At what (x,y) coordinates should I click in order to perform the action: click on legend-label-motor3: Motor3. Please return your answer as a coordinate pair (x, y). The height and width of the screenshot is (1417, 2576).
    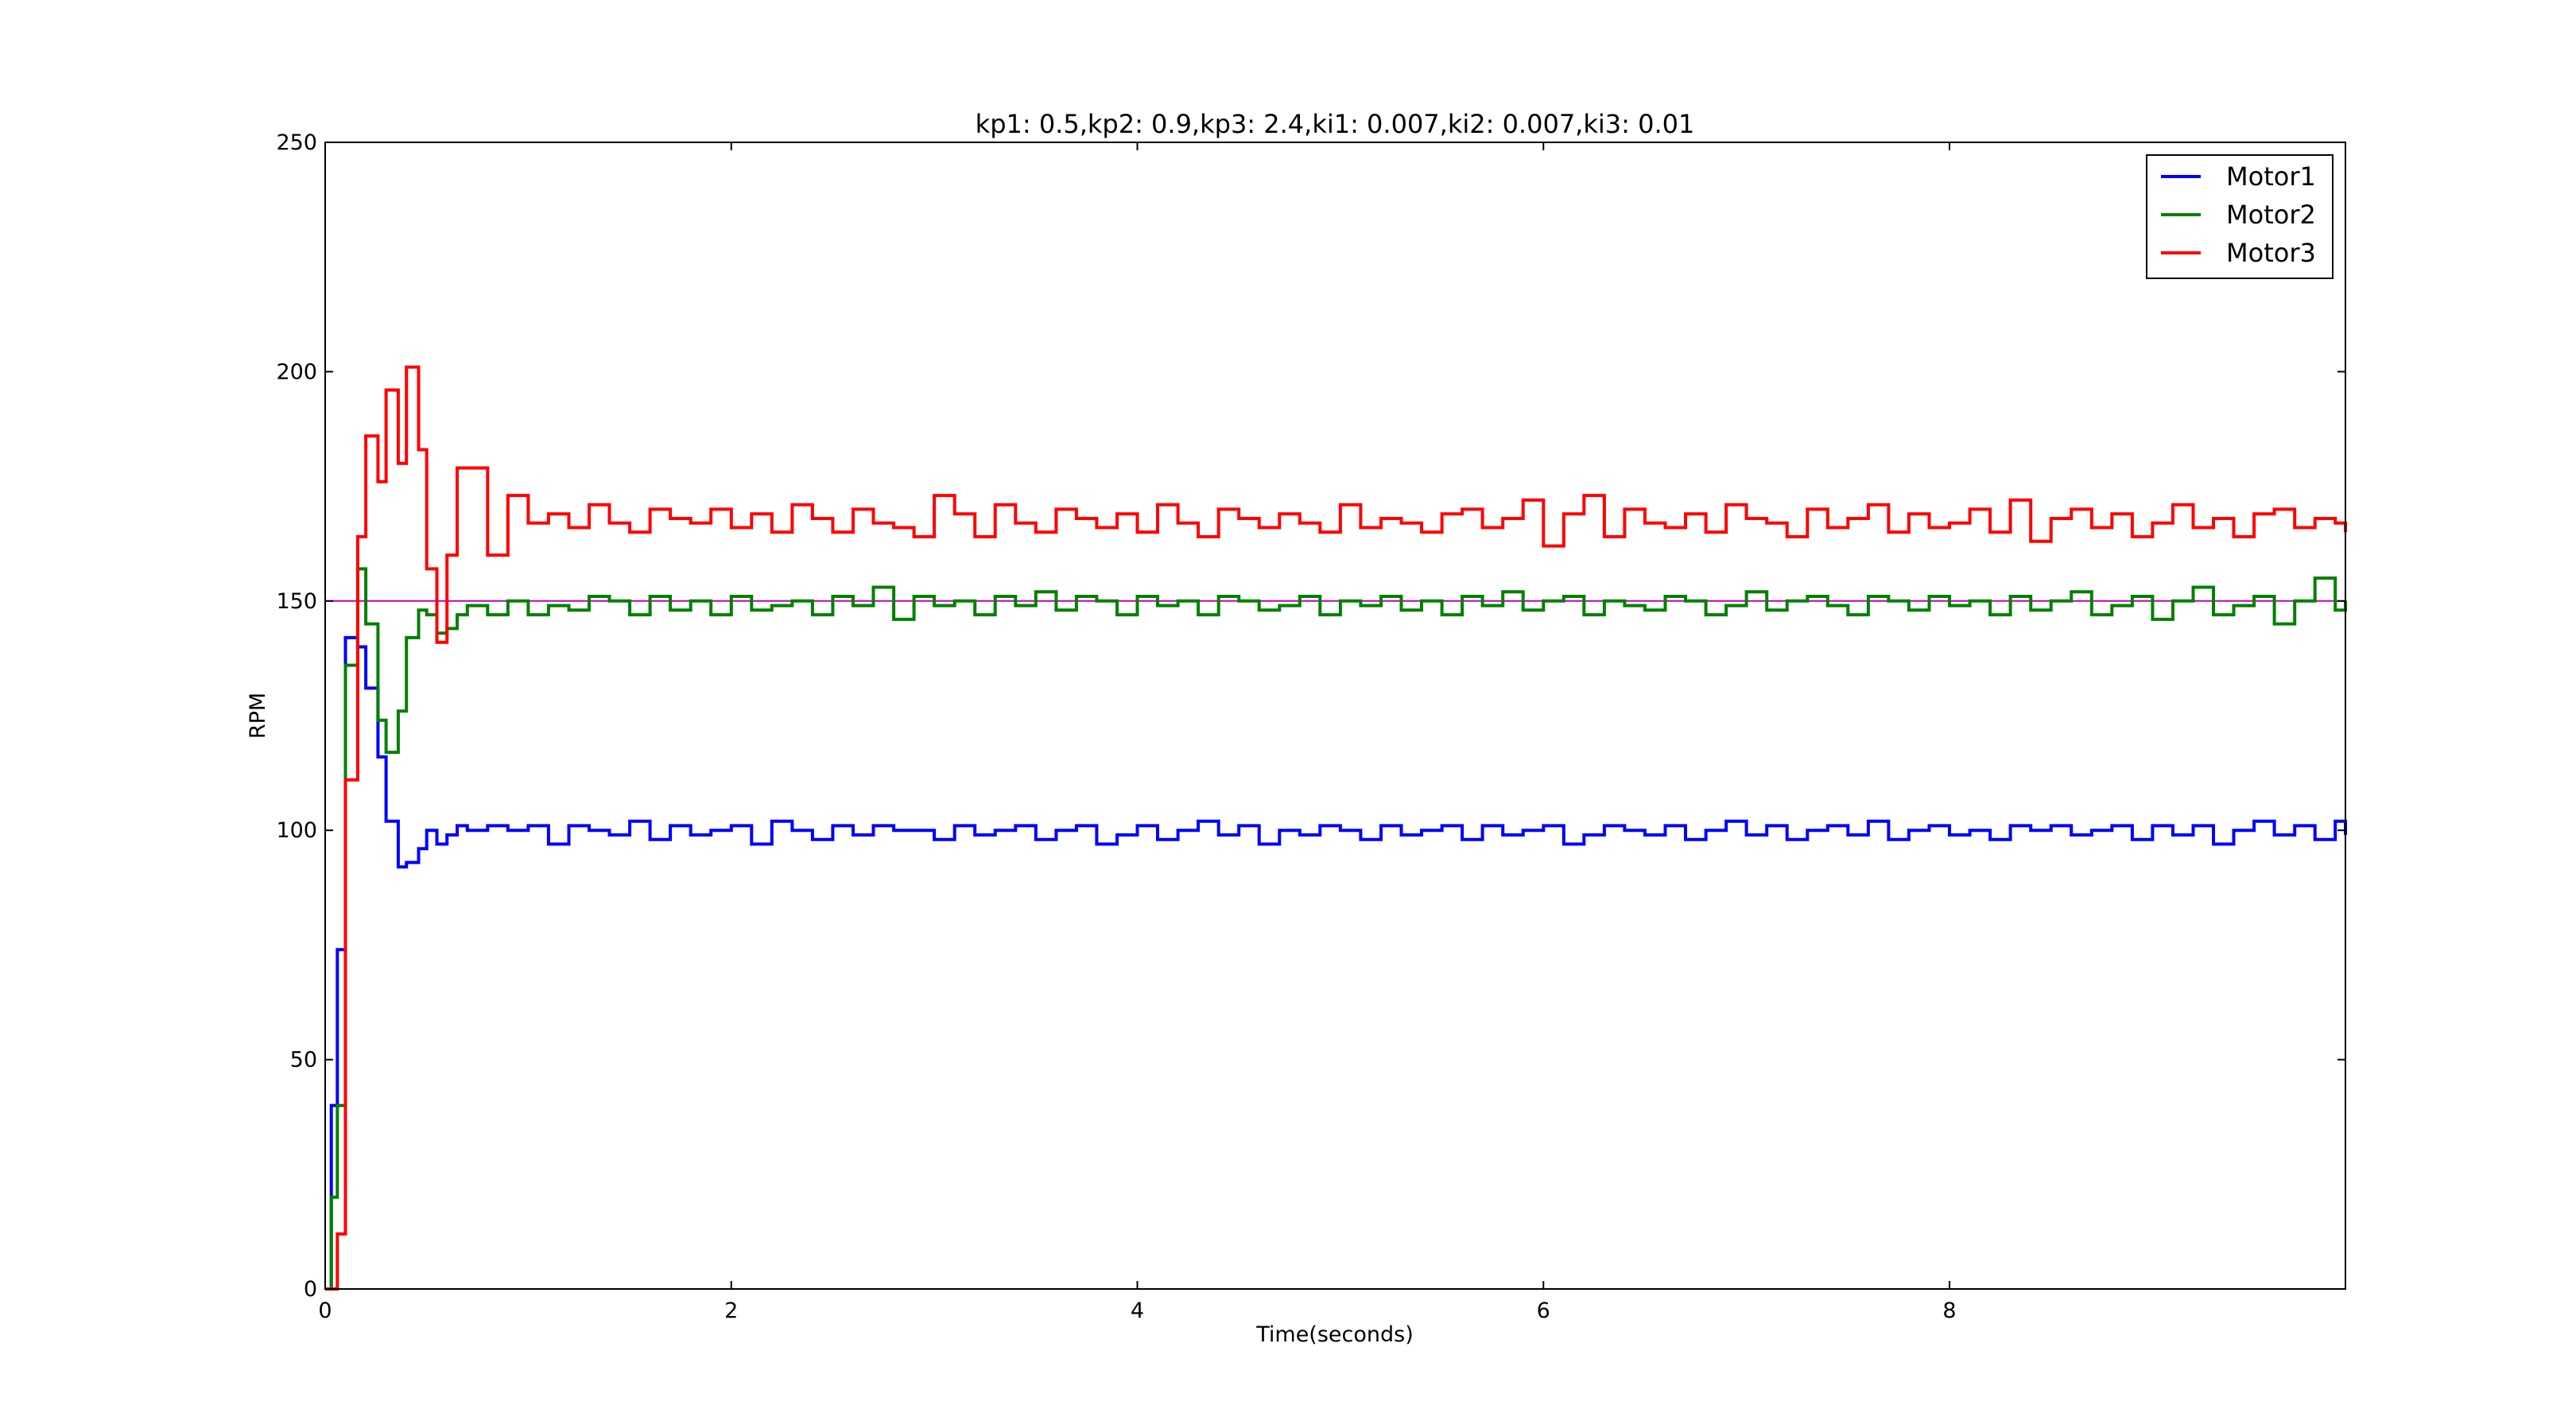
    Looking at the image, I should click on (2271, 253).